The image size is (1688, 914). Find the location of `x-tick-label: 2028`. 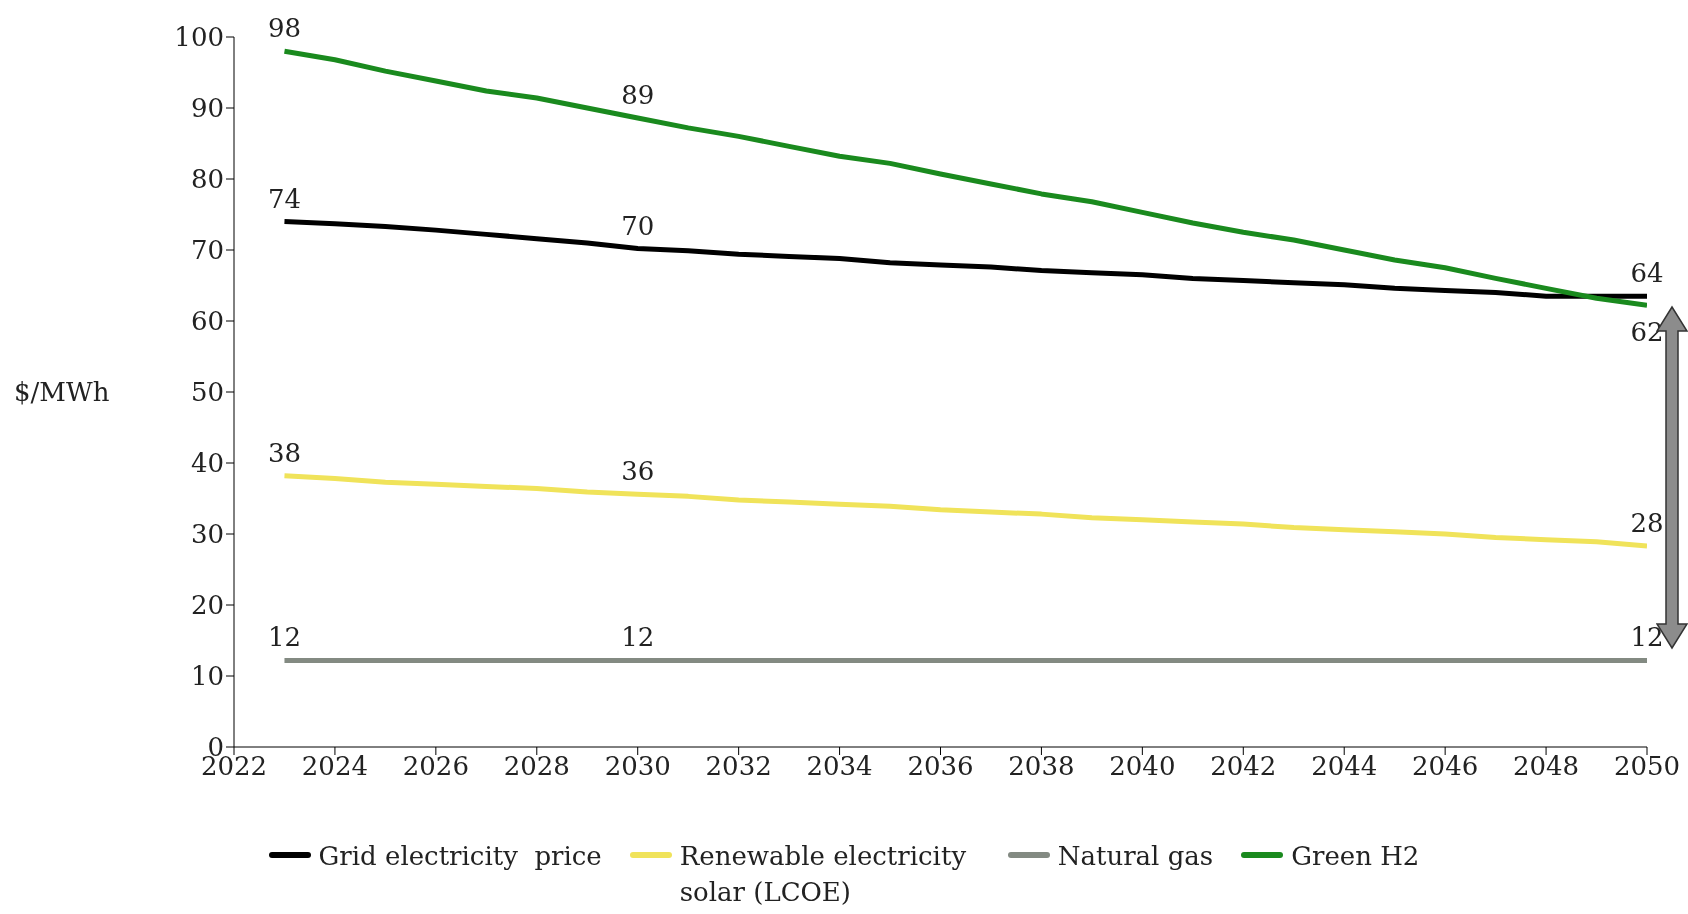

x-tick-label: 2028 is located at coordinates (536, 766).